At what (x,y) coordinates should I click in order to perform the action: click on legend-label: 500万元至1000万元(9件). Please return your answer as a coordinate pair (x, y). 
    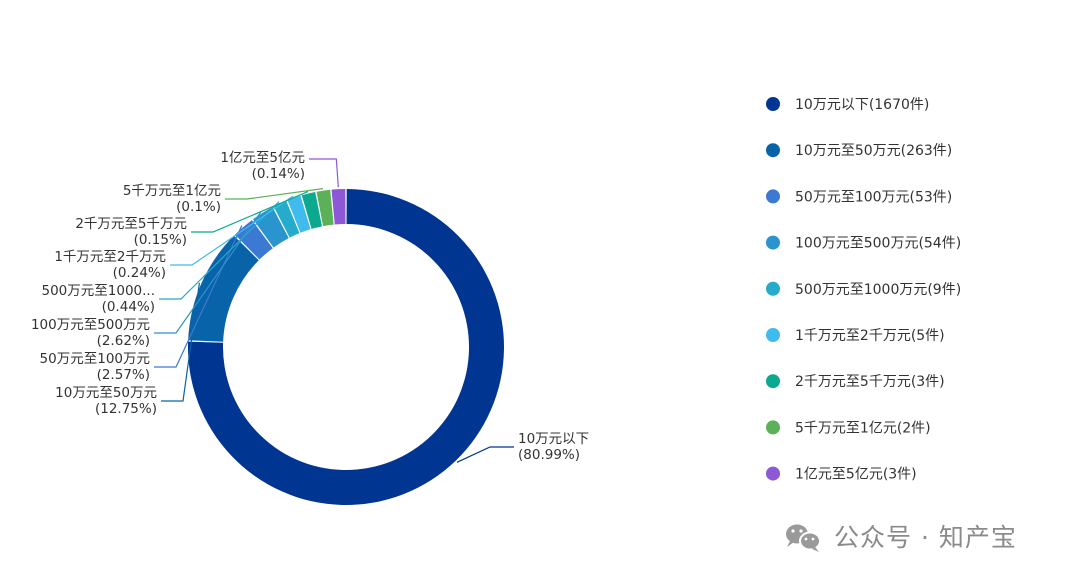
    Looking at the image, I should click on (878, 290).